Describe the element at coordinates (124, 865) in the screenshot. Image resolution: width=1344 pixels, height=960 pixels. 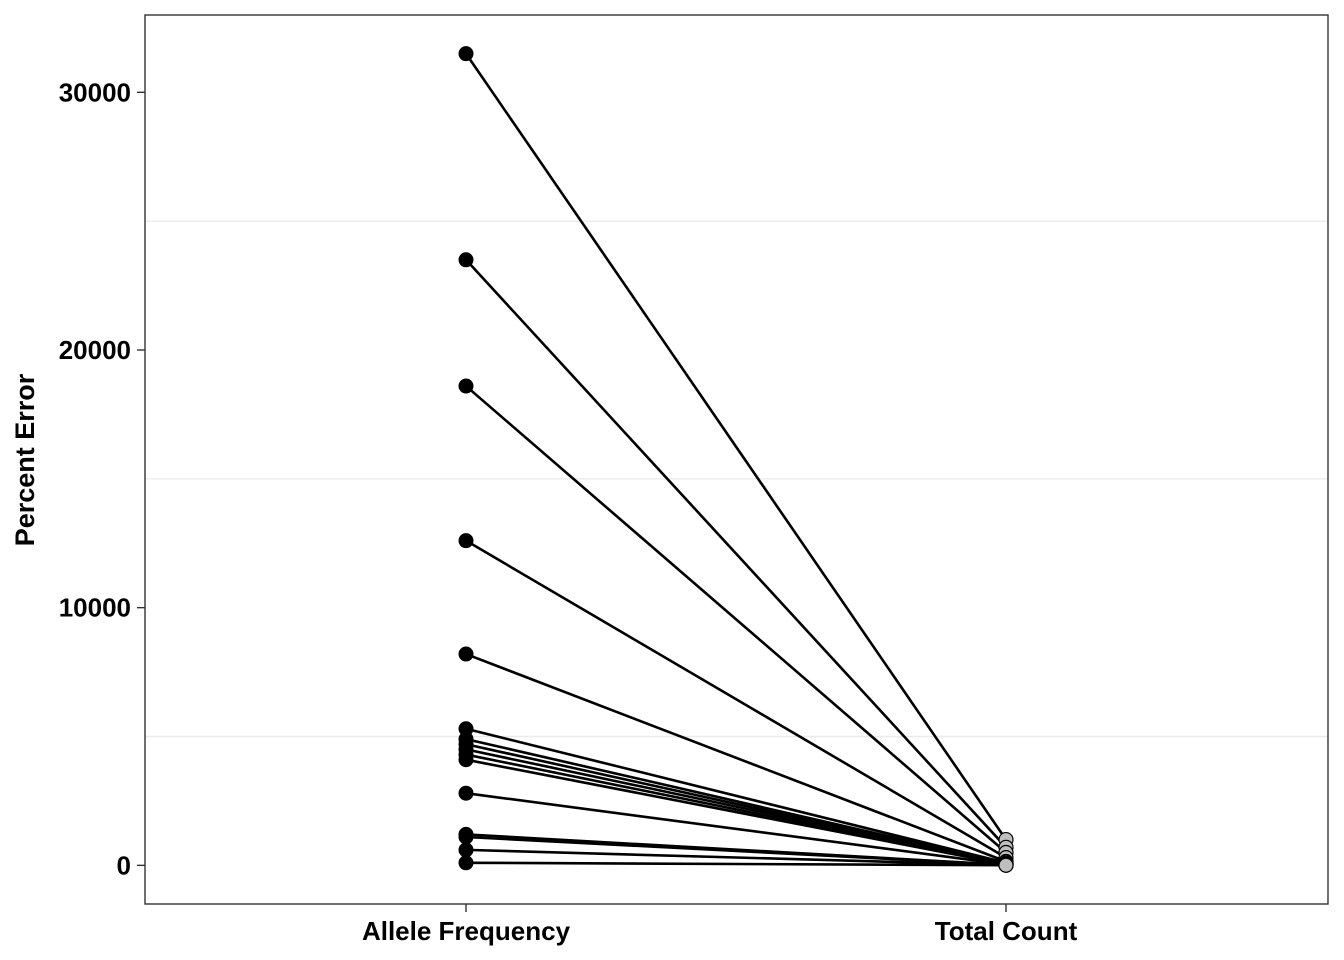
I see `y-tick-label: 0` at that location.